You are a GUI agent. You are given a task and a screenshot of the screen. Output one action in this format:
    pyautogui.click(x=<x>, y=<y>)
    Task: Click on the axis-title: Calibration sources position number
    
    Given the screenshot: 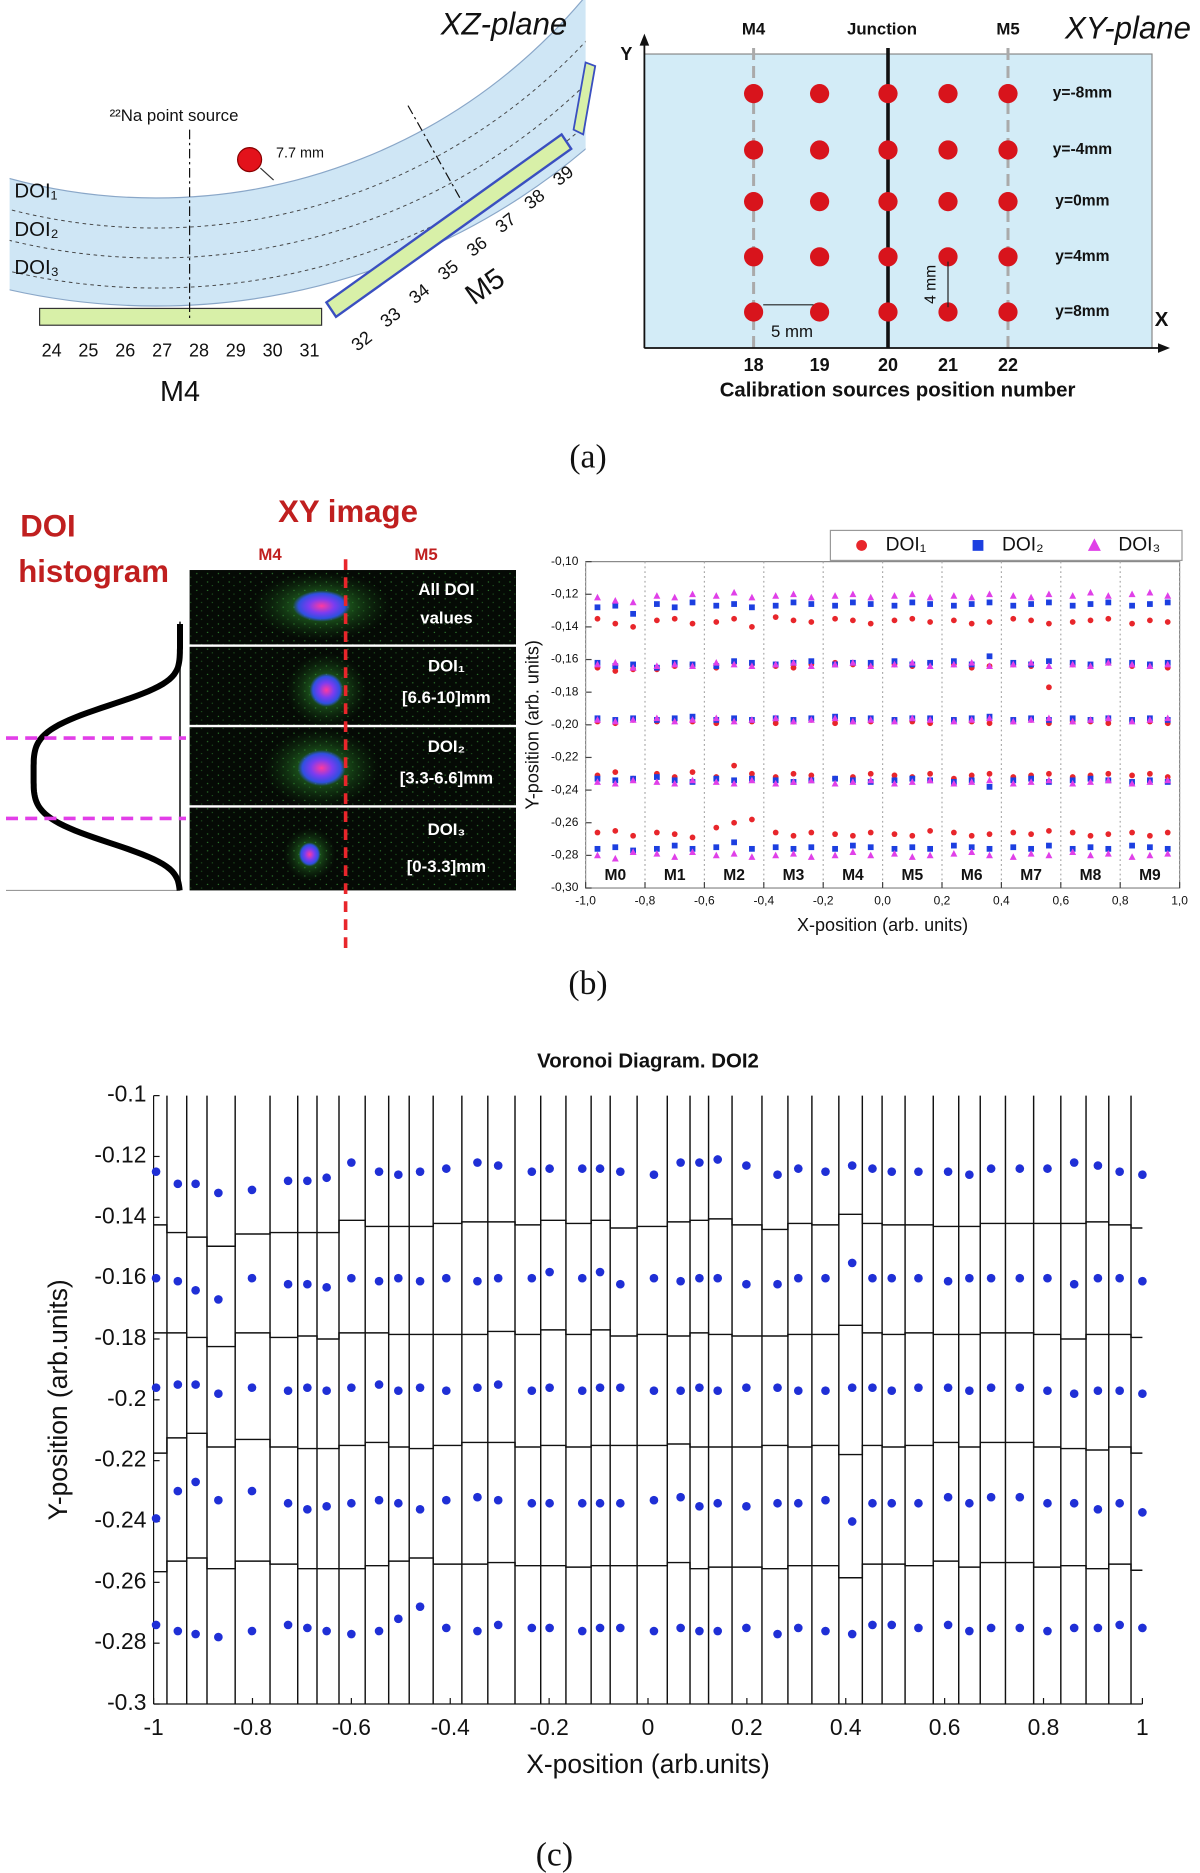 What is the action you would take?
    pyautogui.click(x=898, y=391)
    